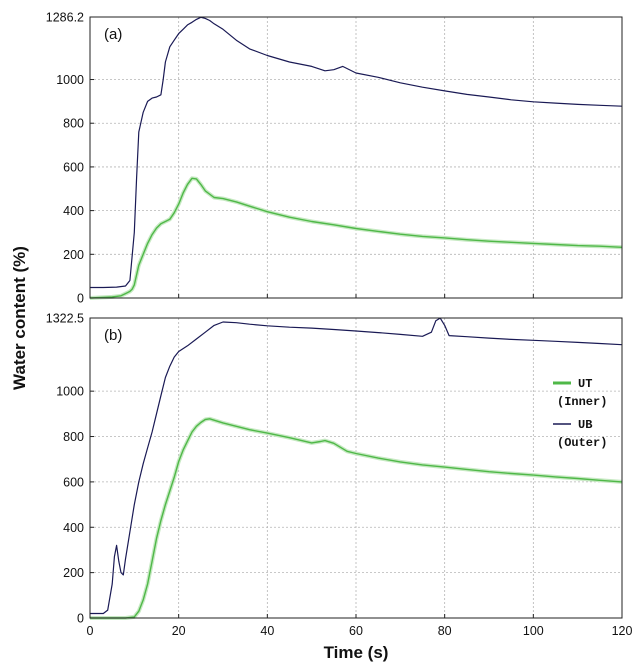 The image size is (639, 666). Describe the element at coordinates (580, 413) in the screenshot. I see `legend: UT (Inner) UB (Outer)` at that location.